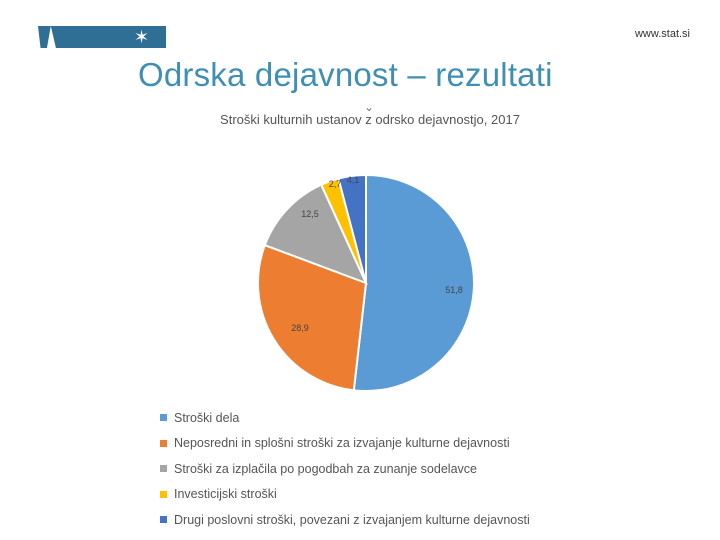 This screenshot has height=540, width=720. Describe the element at coordinates (345, 418) in the screenshot. I see `legend-item: Stroški dela` at that location.